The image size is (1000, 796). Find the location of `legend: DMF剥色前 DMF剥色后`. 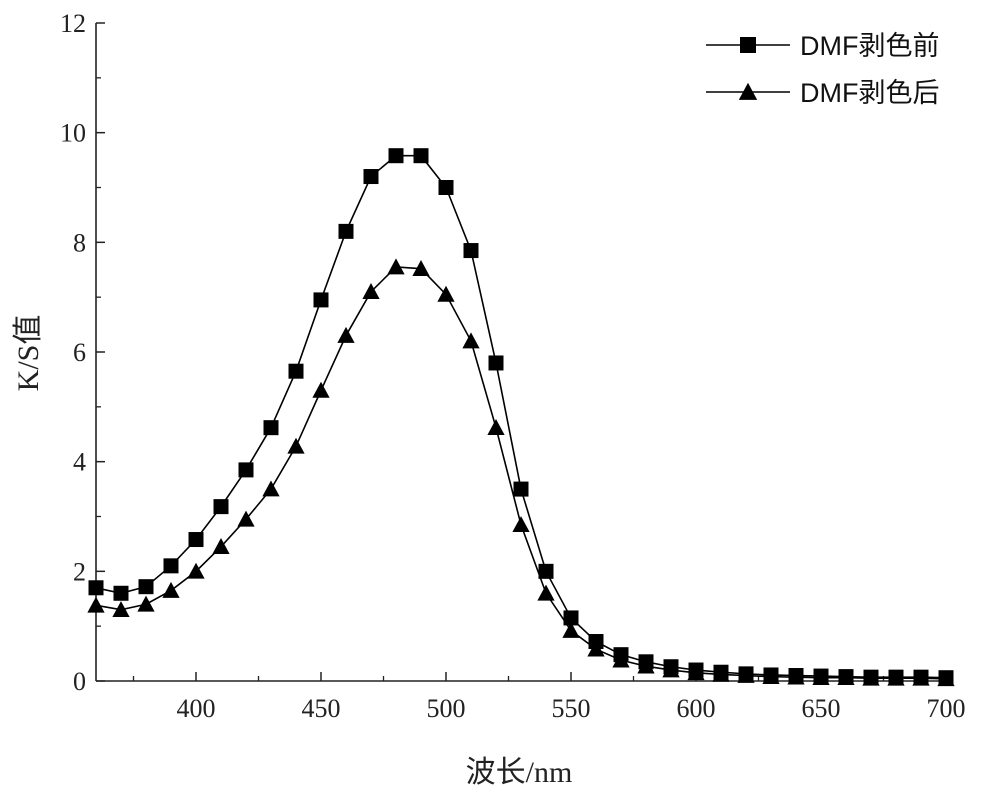

legend: DMF剥色前 DMF剥色后 is located at coordinates (822, 69).